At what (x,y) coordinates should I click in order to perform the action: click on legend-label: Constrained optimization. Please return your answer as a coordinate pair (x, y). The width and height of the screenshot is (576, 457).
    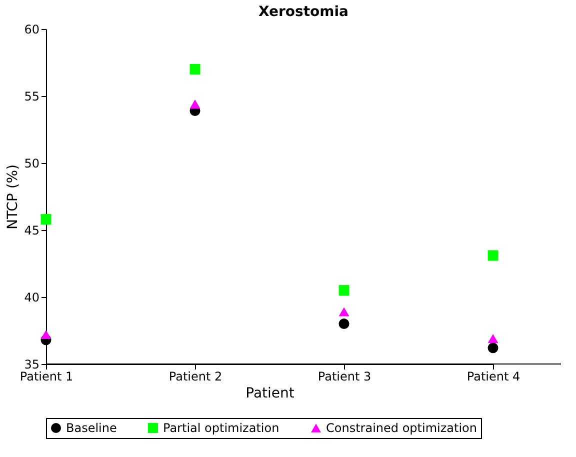
    Looking at the image, I should click on (401, 428).